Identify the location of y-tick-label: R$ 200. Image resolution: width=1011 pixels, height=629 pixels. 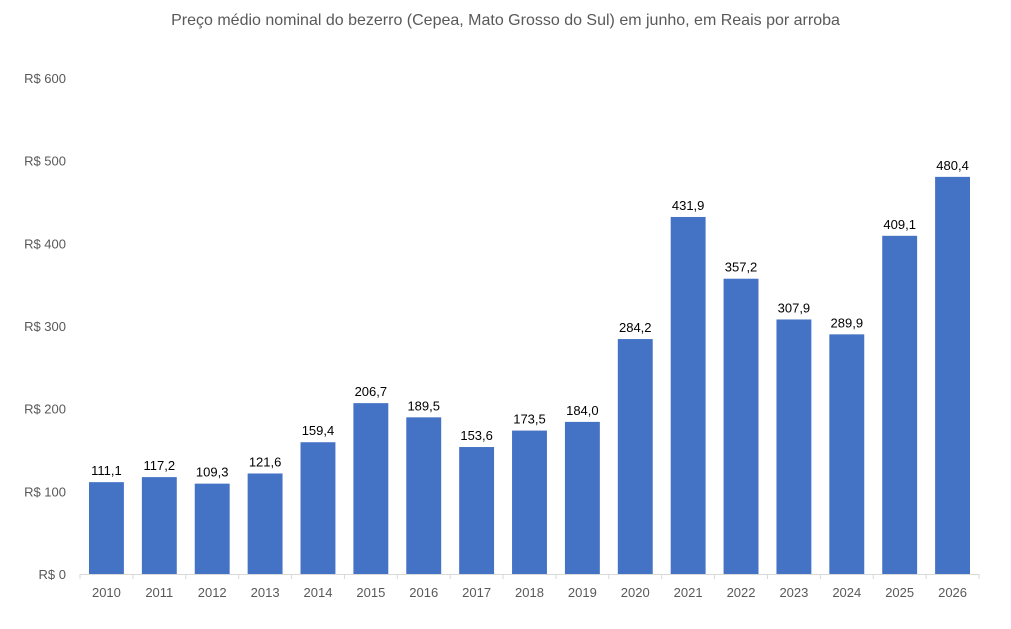
(45, 409).